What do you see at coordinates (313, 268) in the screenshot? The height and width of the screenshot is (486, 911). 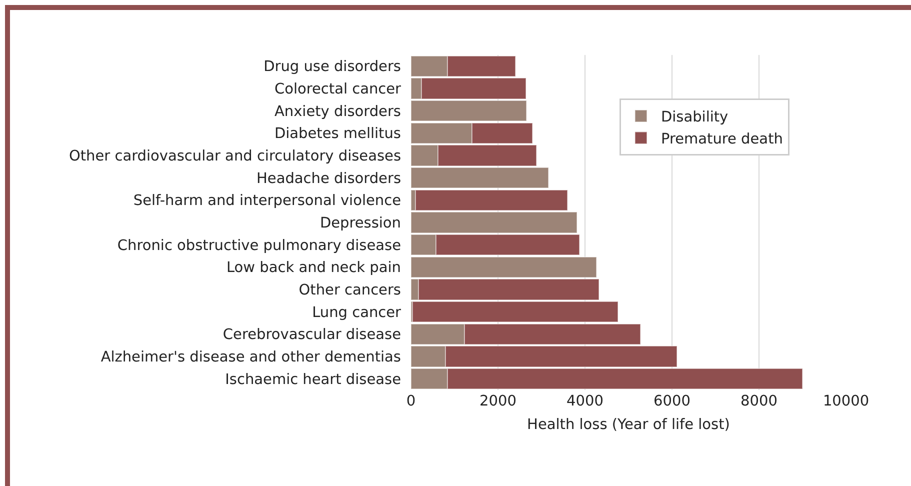 I see `y-tick-label: Low back and neck pain` at bounding box center [313, 268].